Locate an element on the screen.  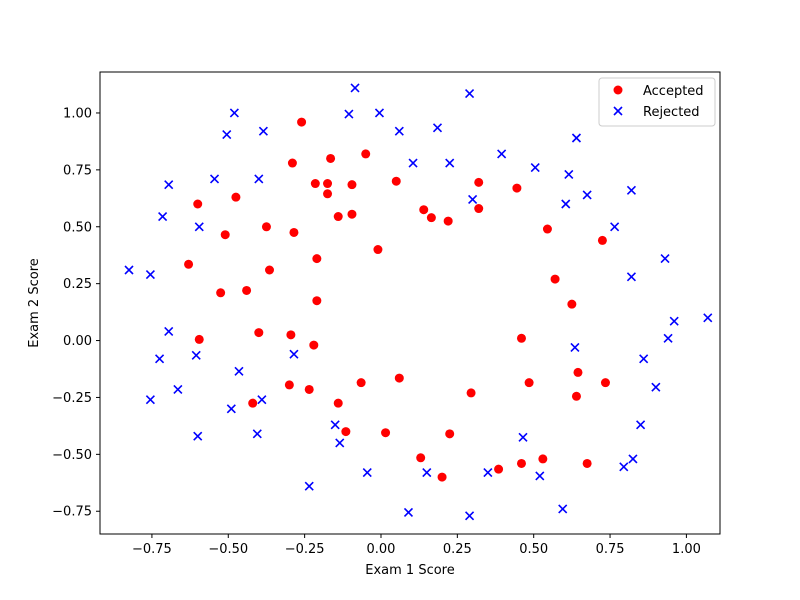
legend-circle-icon is located at coordinates (618, 90).